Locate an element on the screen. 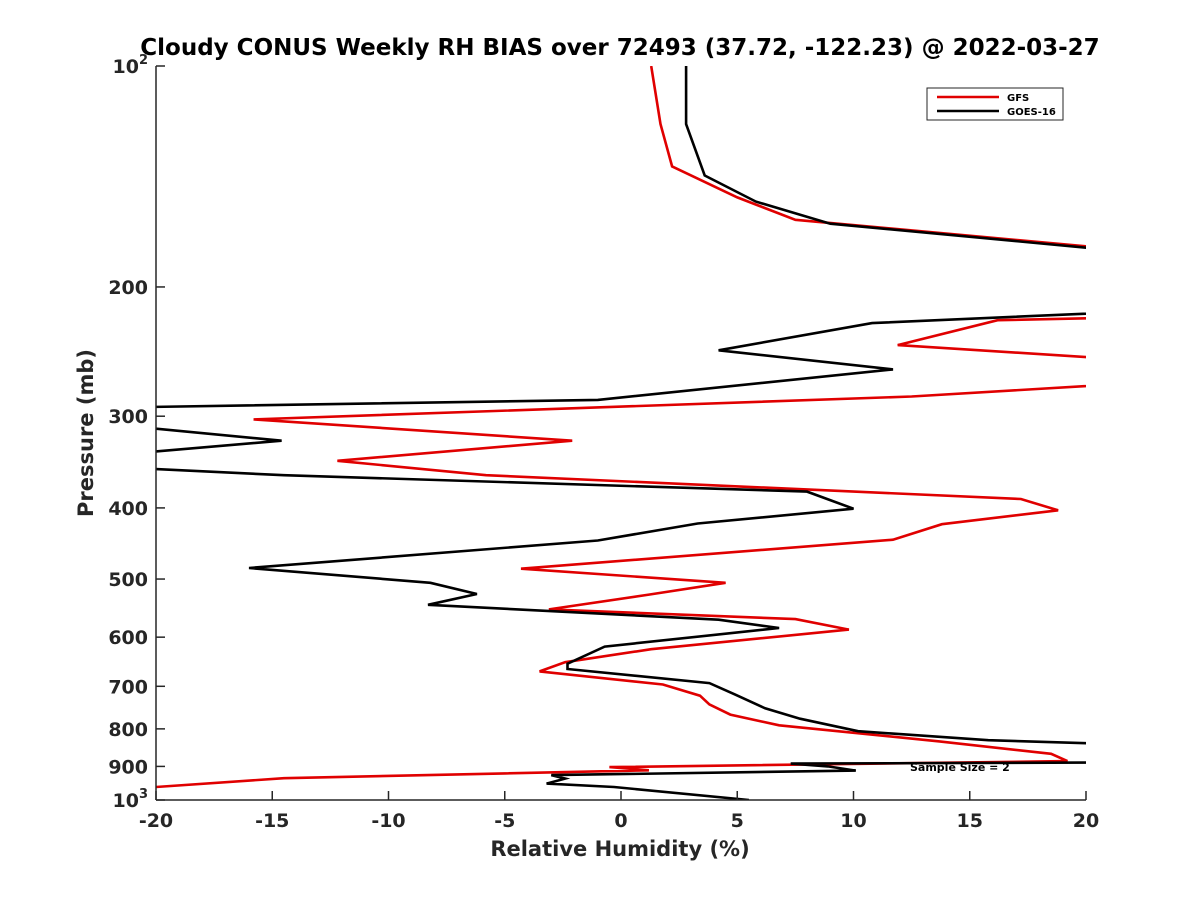  legend: GFS GOES-16 is located at coordinates (995, 104).